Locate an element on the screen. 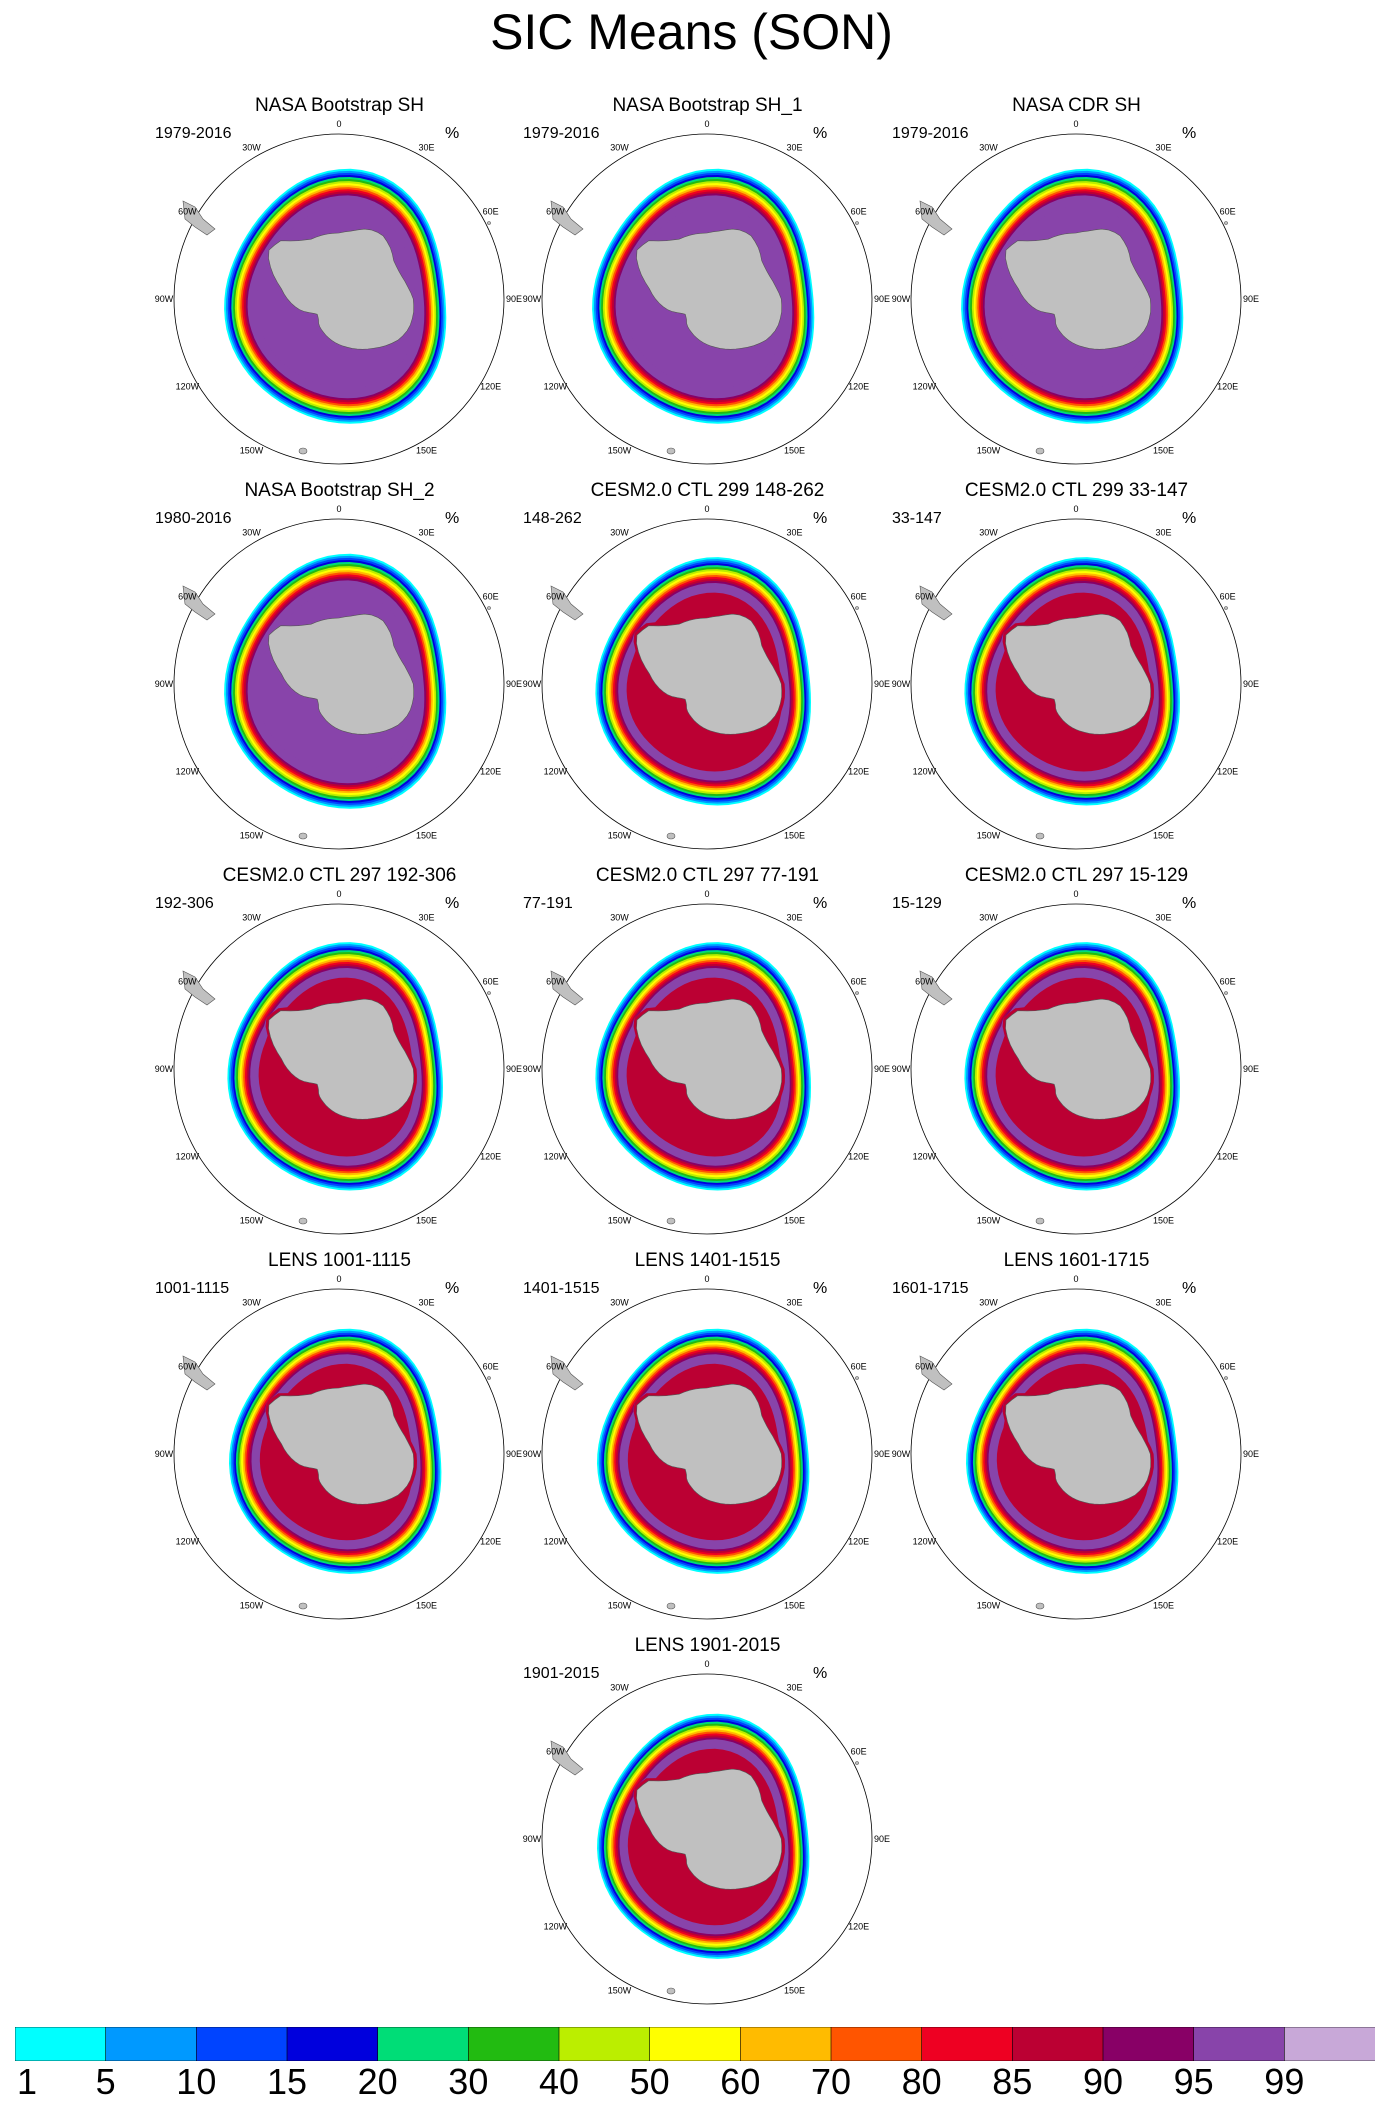  panel-title: CESM2.0 CTL 297 77-191 is located at coordinates (707, 875).